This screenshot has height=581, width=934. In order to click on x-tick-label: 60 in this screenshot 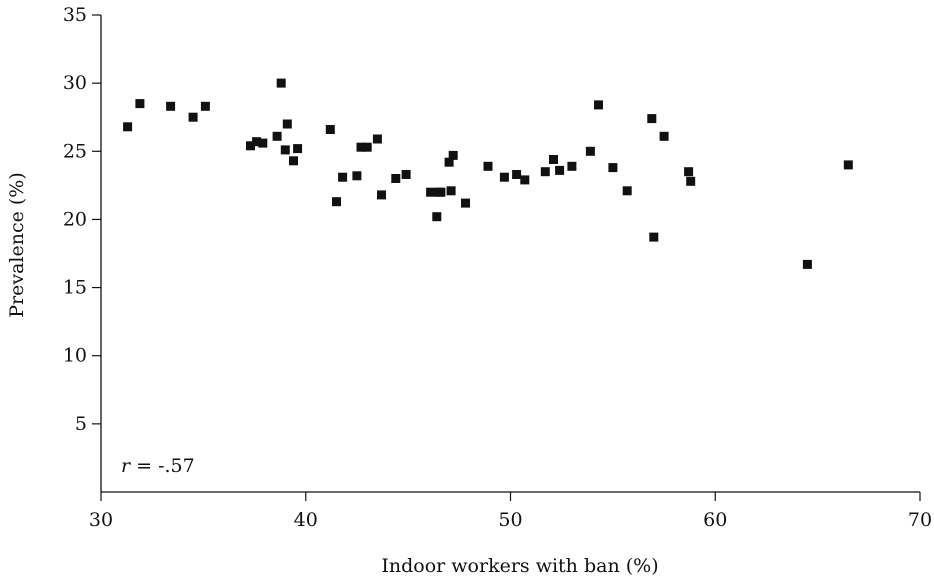, I will do `click(715, 520)`.